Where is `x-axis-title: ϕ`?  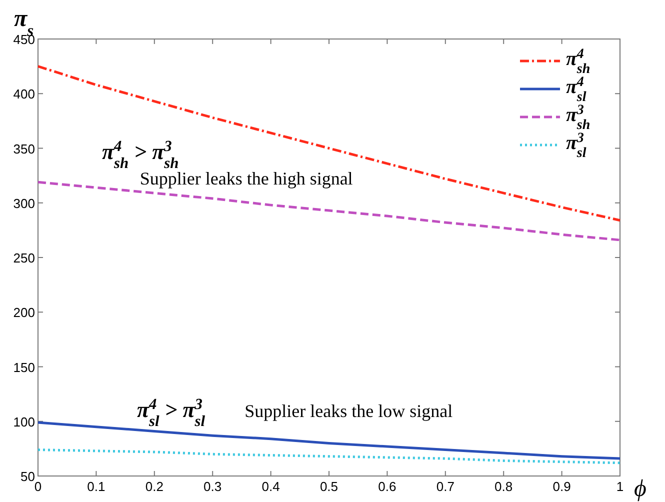
x-axis-title: ϕ is located at coordinates (640, 489).